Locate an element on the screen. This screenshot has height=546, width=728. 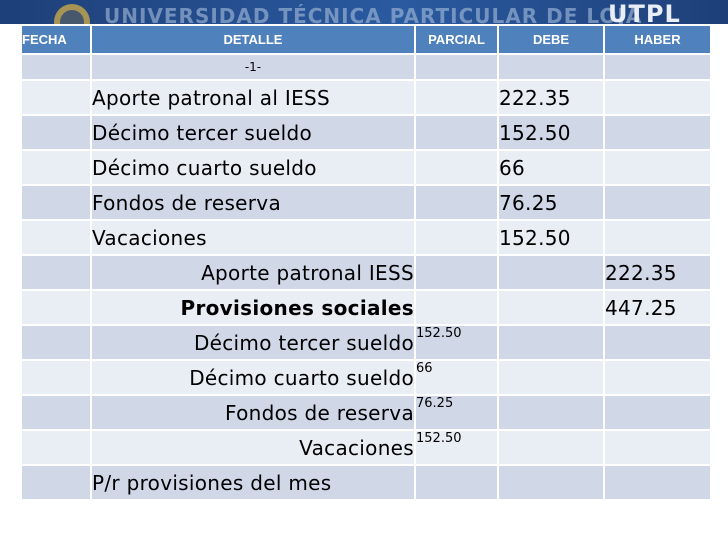
table-row: Provisiones sociales 447.25 is located at coordinates (366, 307).